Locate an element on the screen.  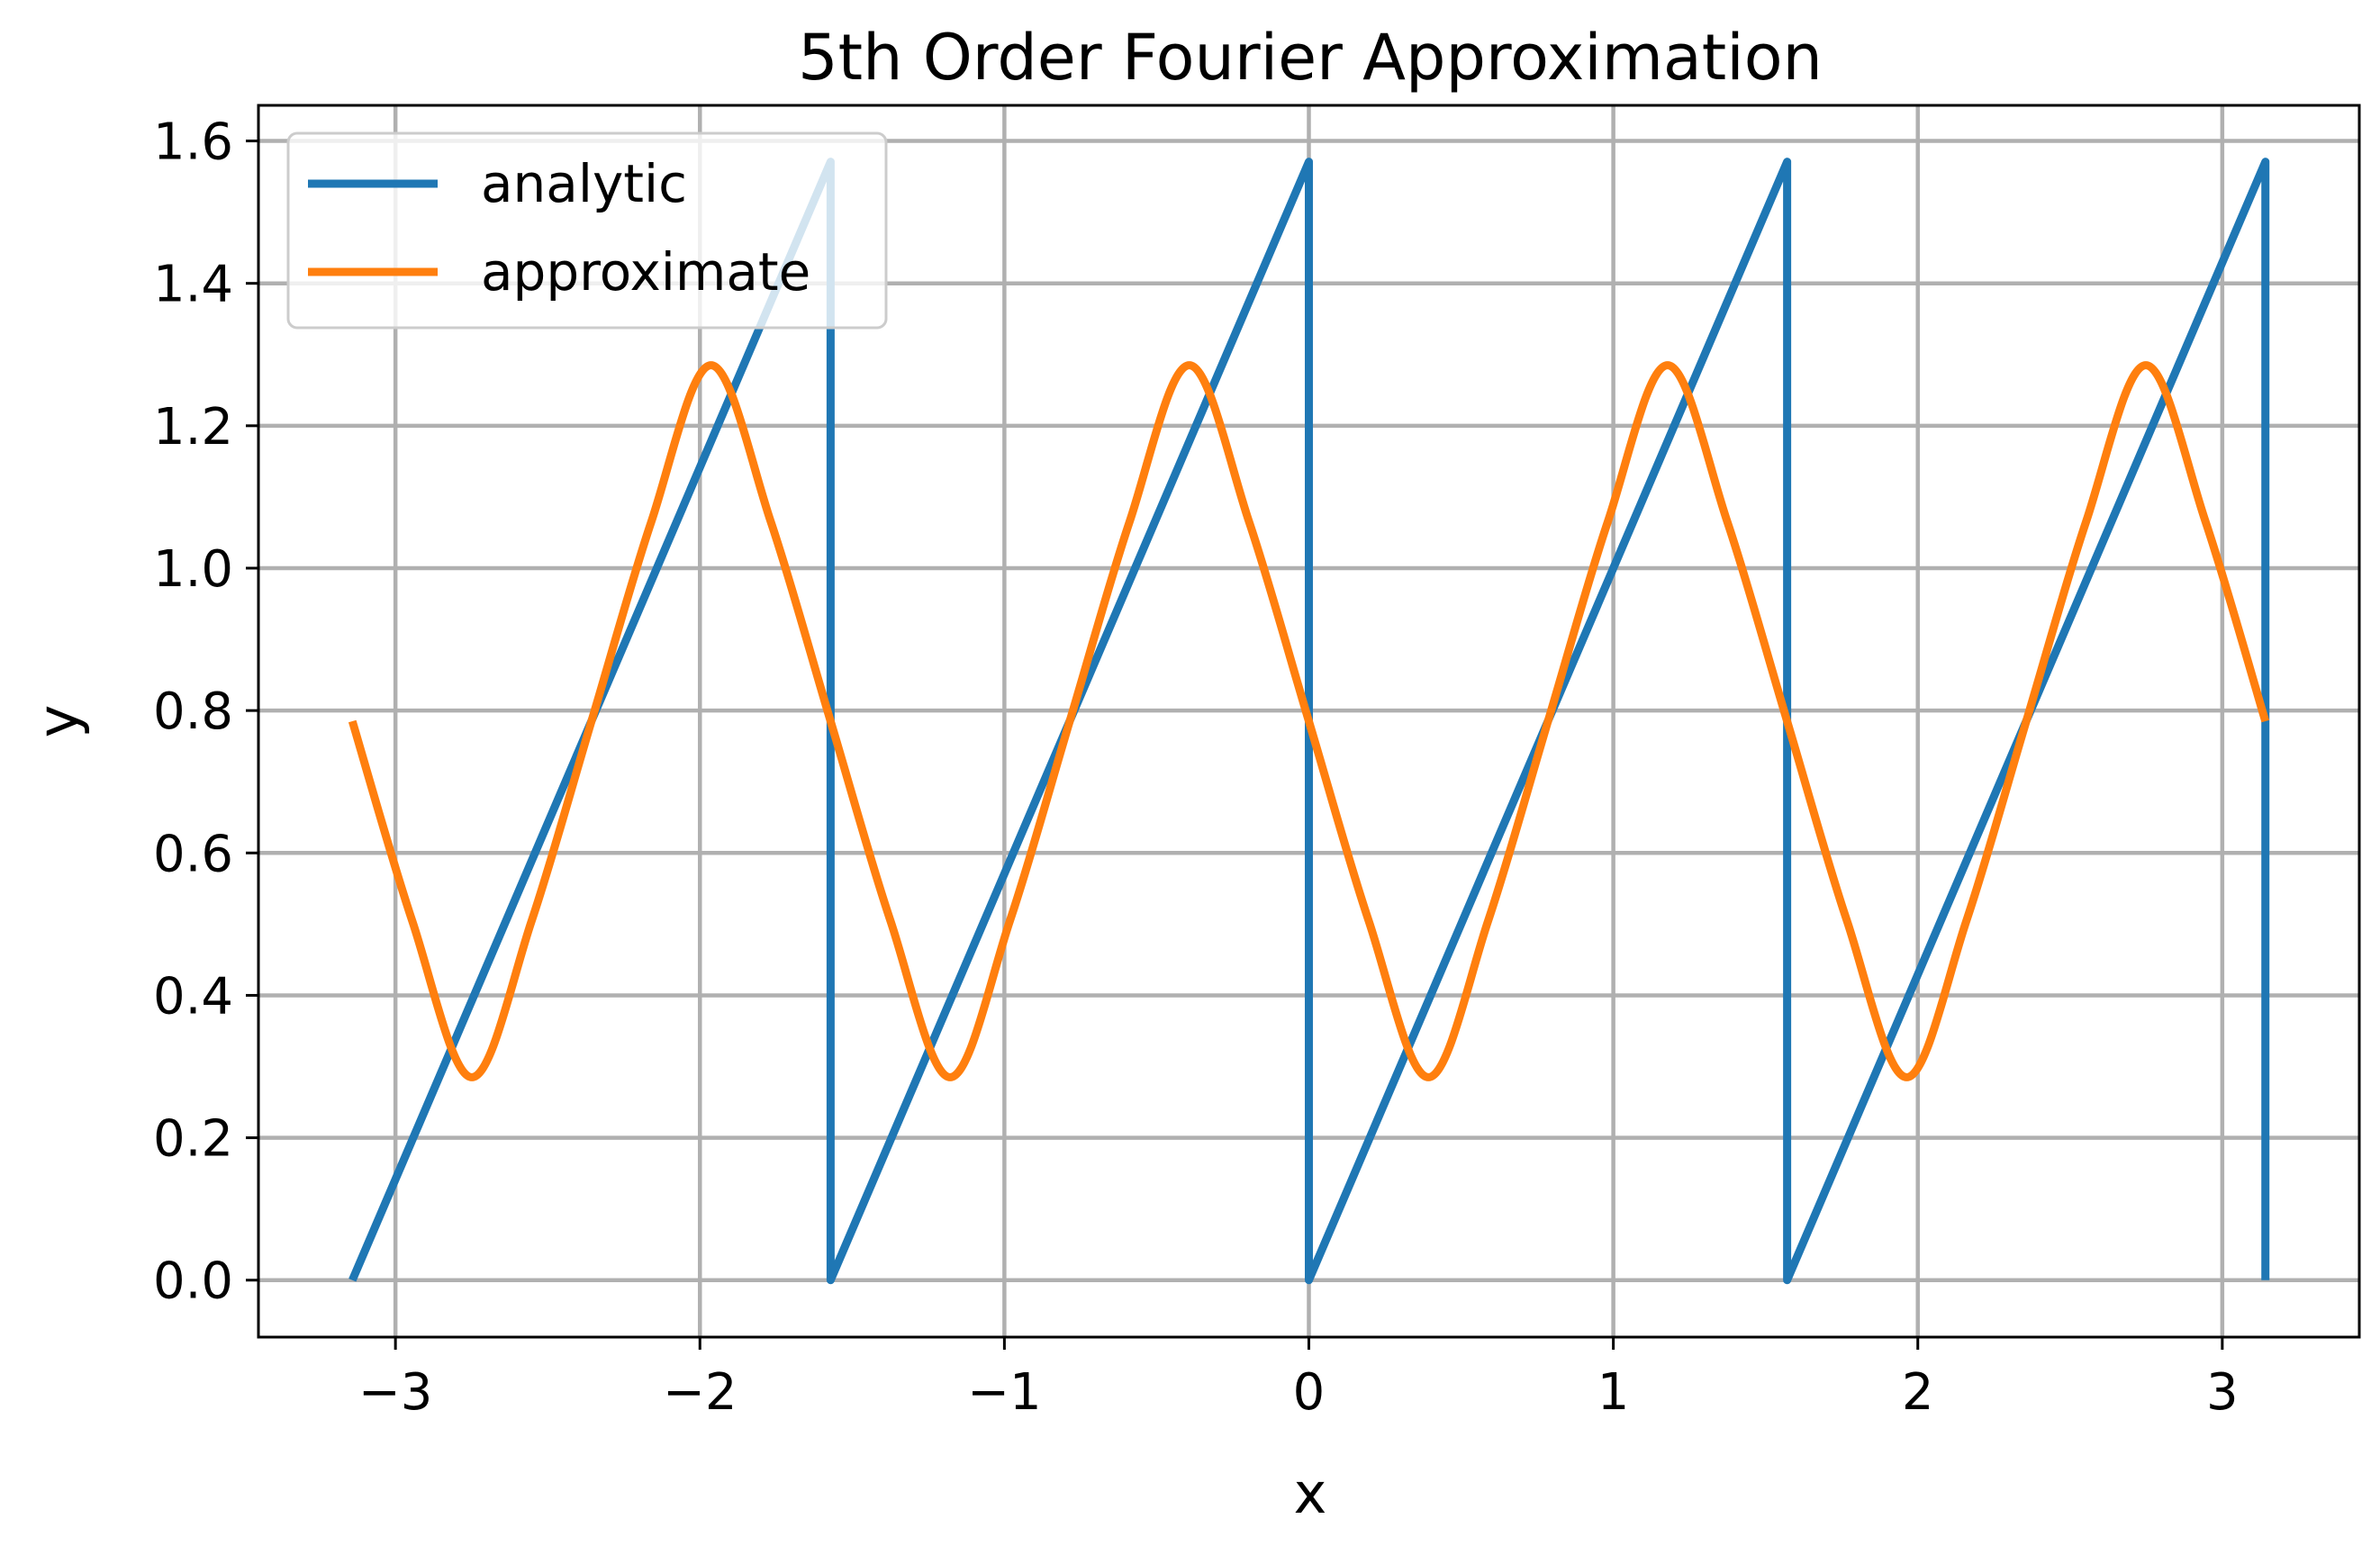
y-tick-label: 0.0 is located at coordinates (193, 1281).